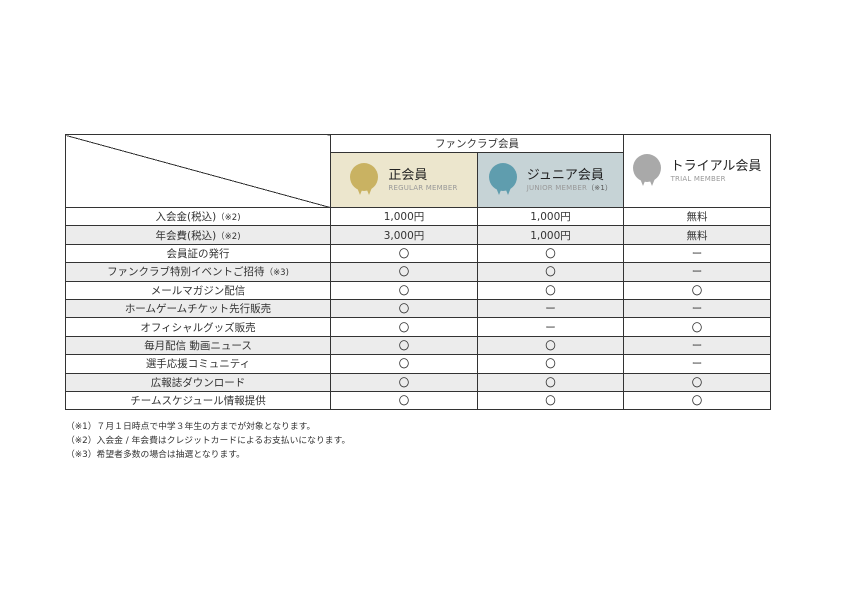  I want to click on row-label: オフィシャルグッズ販売, so click(198, 327).